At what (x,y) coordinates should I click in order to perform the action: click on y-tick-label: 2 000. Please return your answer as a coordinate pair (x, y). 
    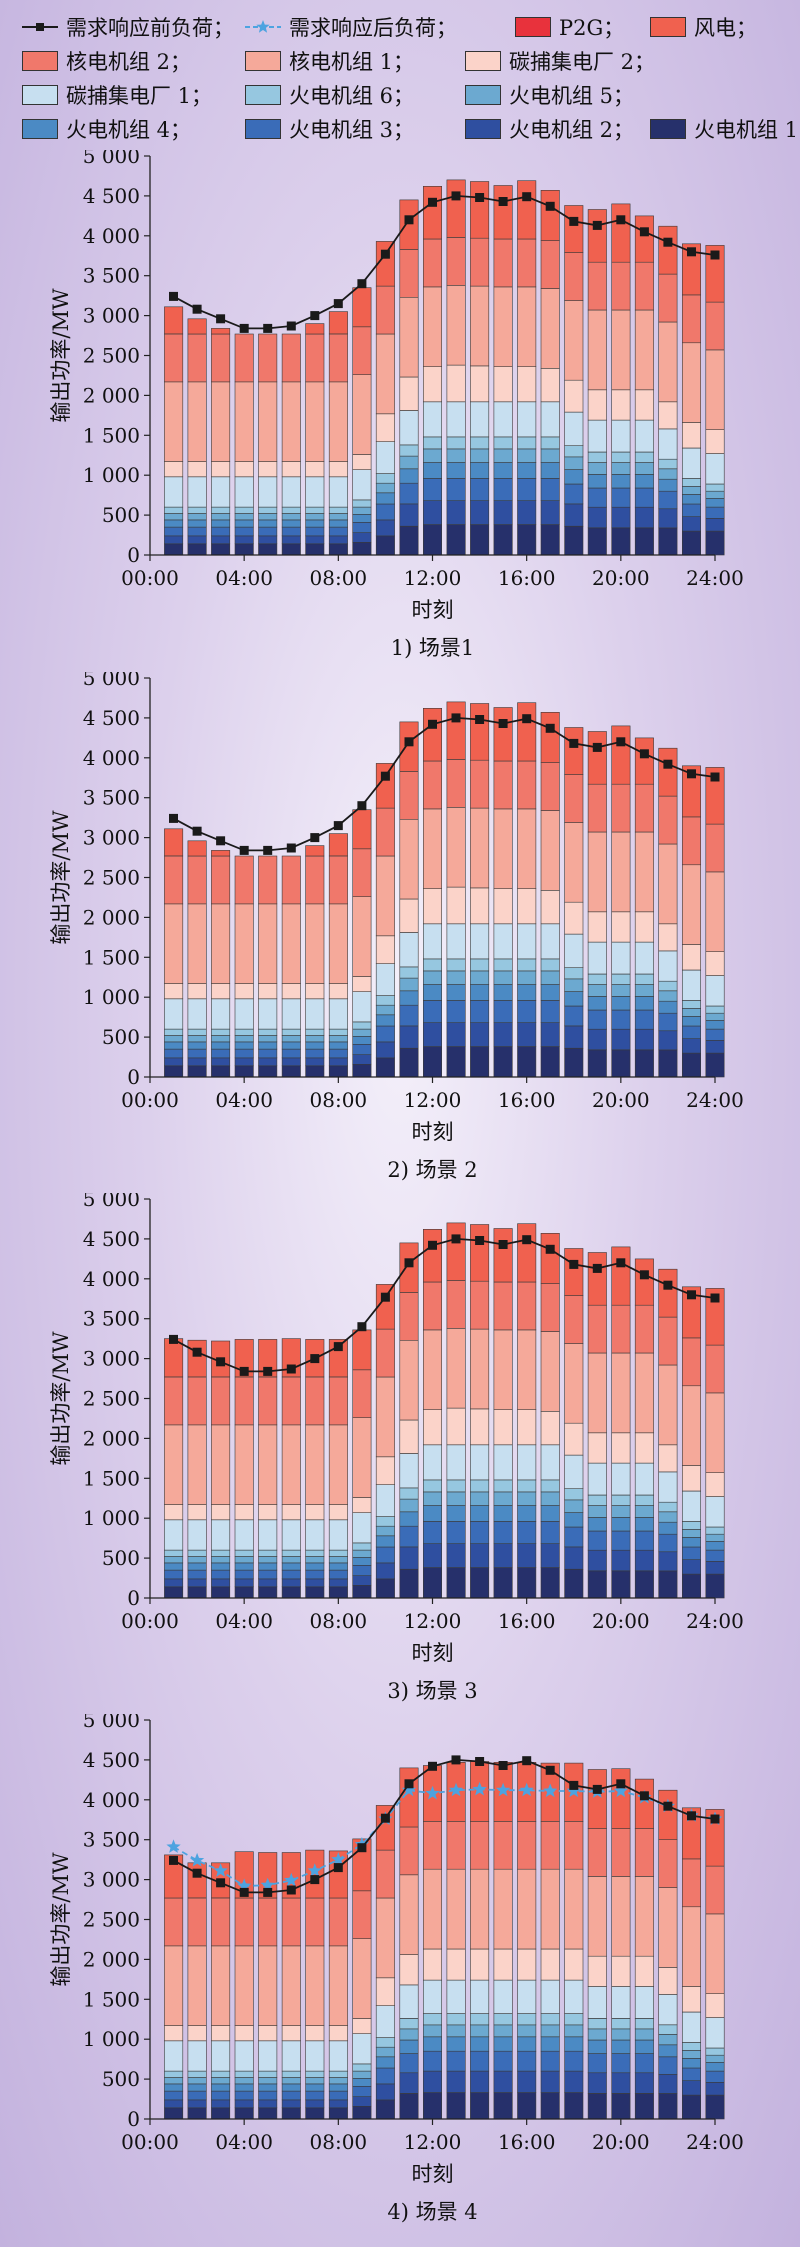
    Looking at the image, I should click on (111, 1959).